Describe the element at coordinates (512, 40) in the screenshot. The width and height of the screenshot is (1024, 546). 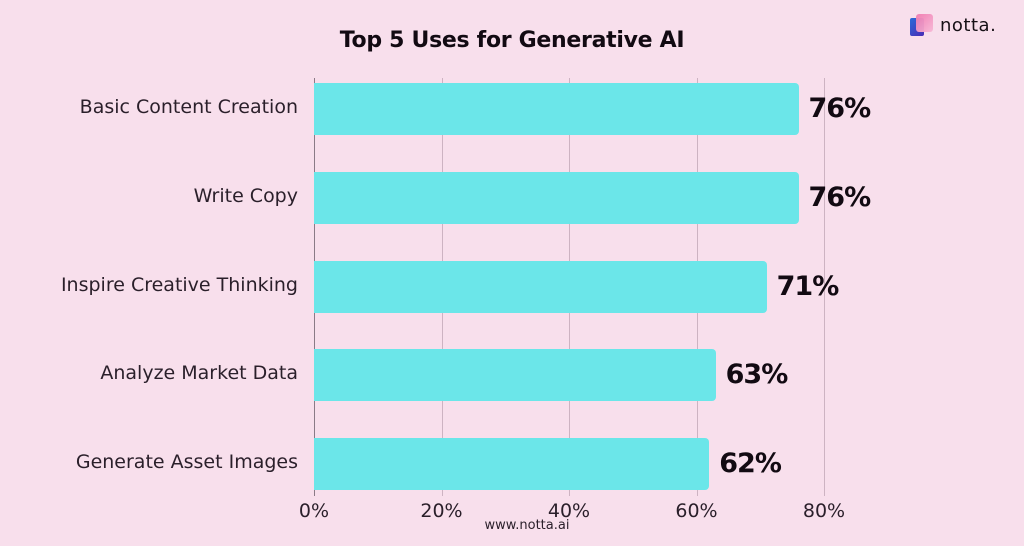
I see `chart-title: Top 5 Uses for Generative AI` at that location.